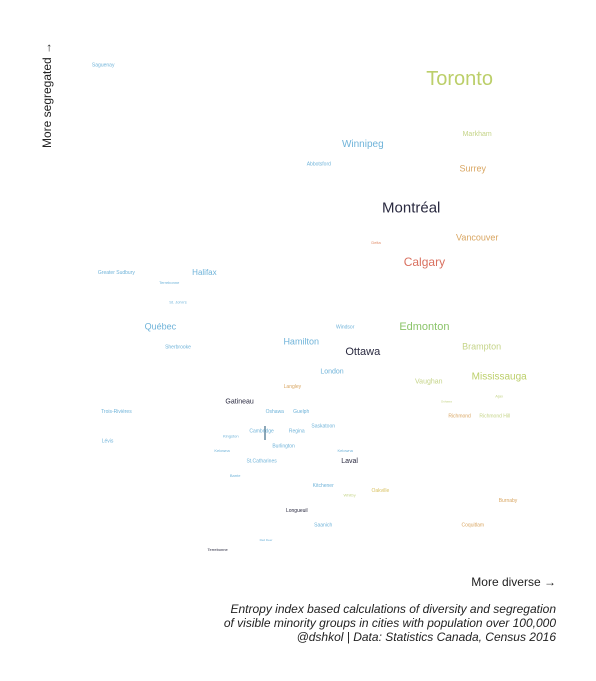  What do you see at coordinates (363, 144) in the screenshot?
I see `point-label-3: Winnipeg` at bounding box center [363, 144].